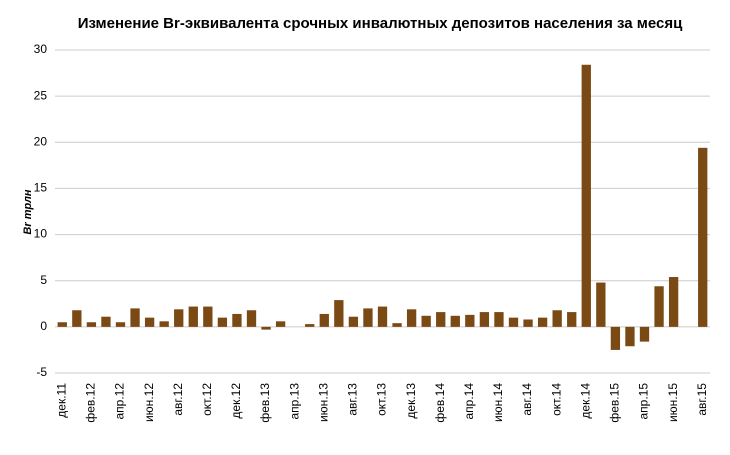 Image resolution: width=730 pixels, height=455 pixels. What do you see at coordinates (28, 211) in the screenshot?
I see `y-axis-label: Br трлн` at bounding box center [28, 211].